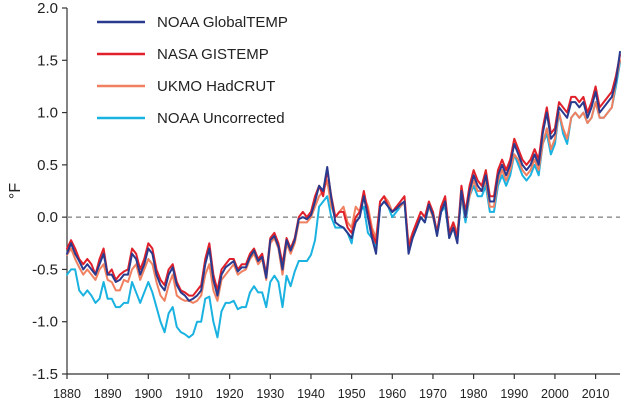  Describe the element at coordinates (45, 269) in the screenshot. I see `y-tick-label: -0.5` at that location.